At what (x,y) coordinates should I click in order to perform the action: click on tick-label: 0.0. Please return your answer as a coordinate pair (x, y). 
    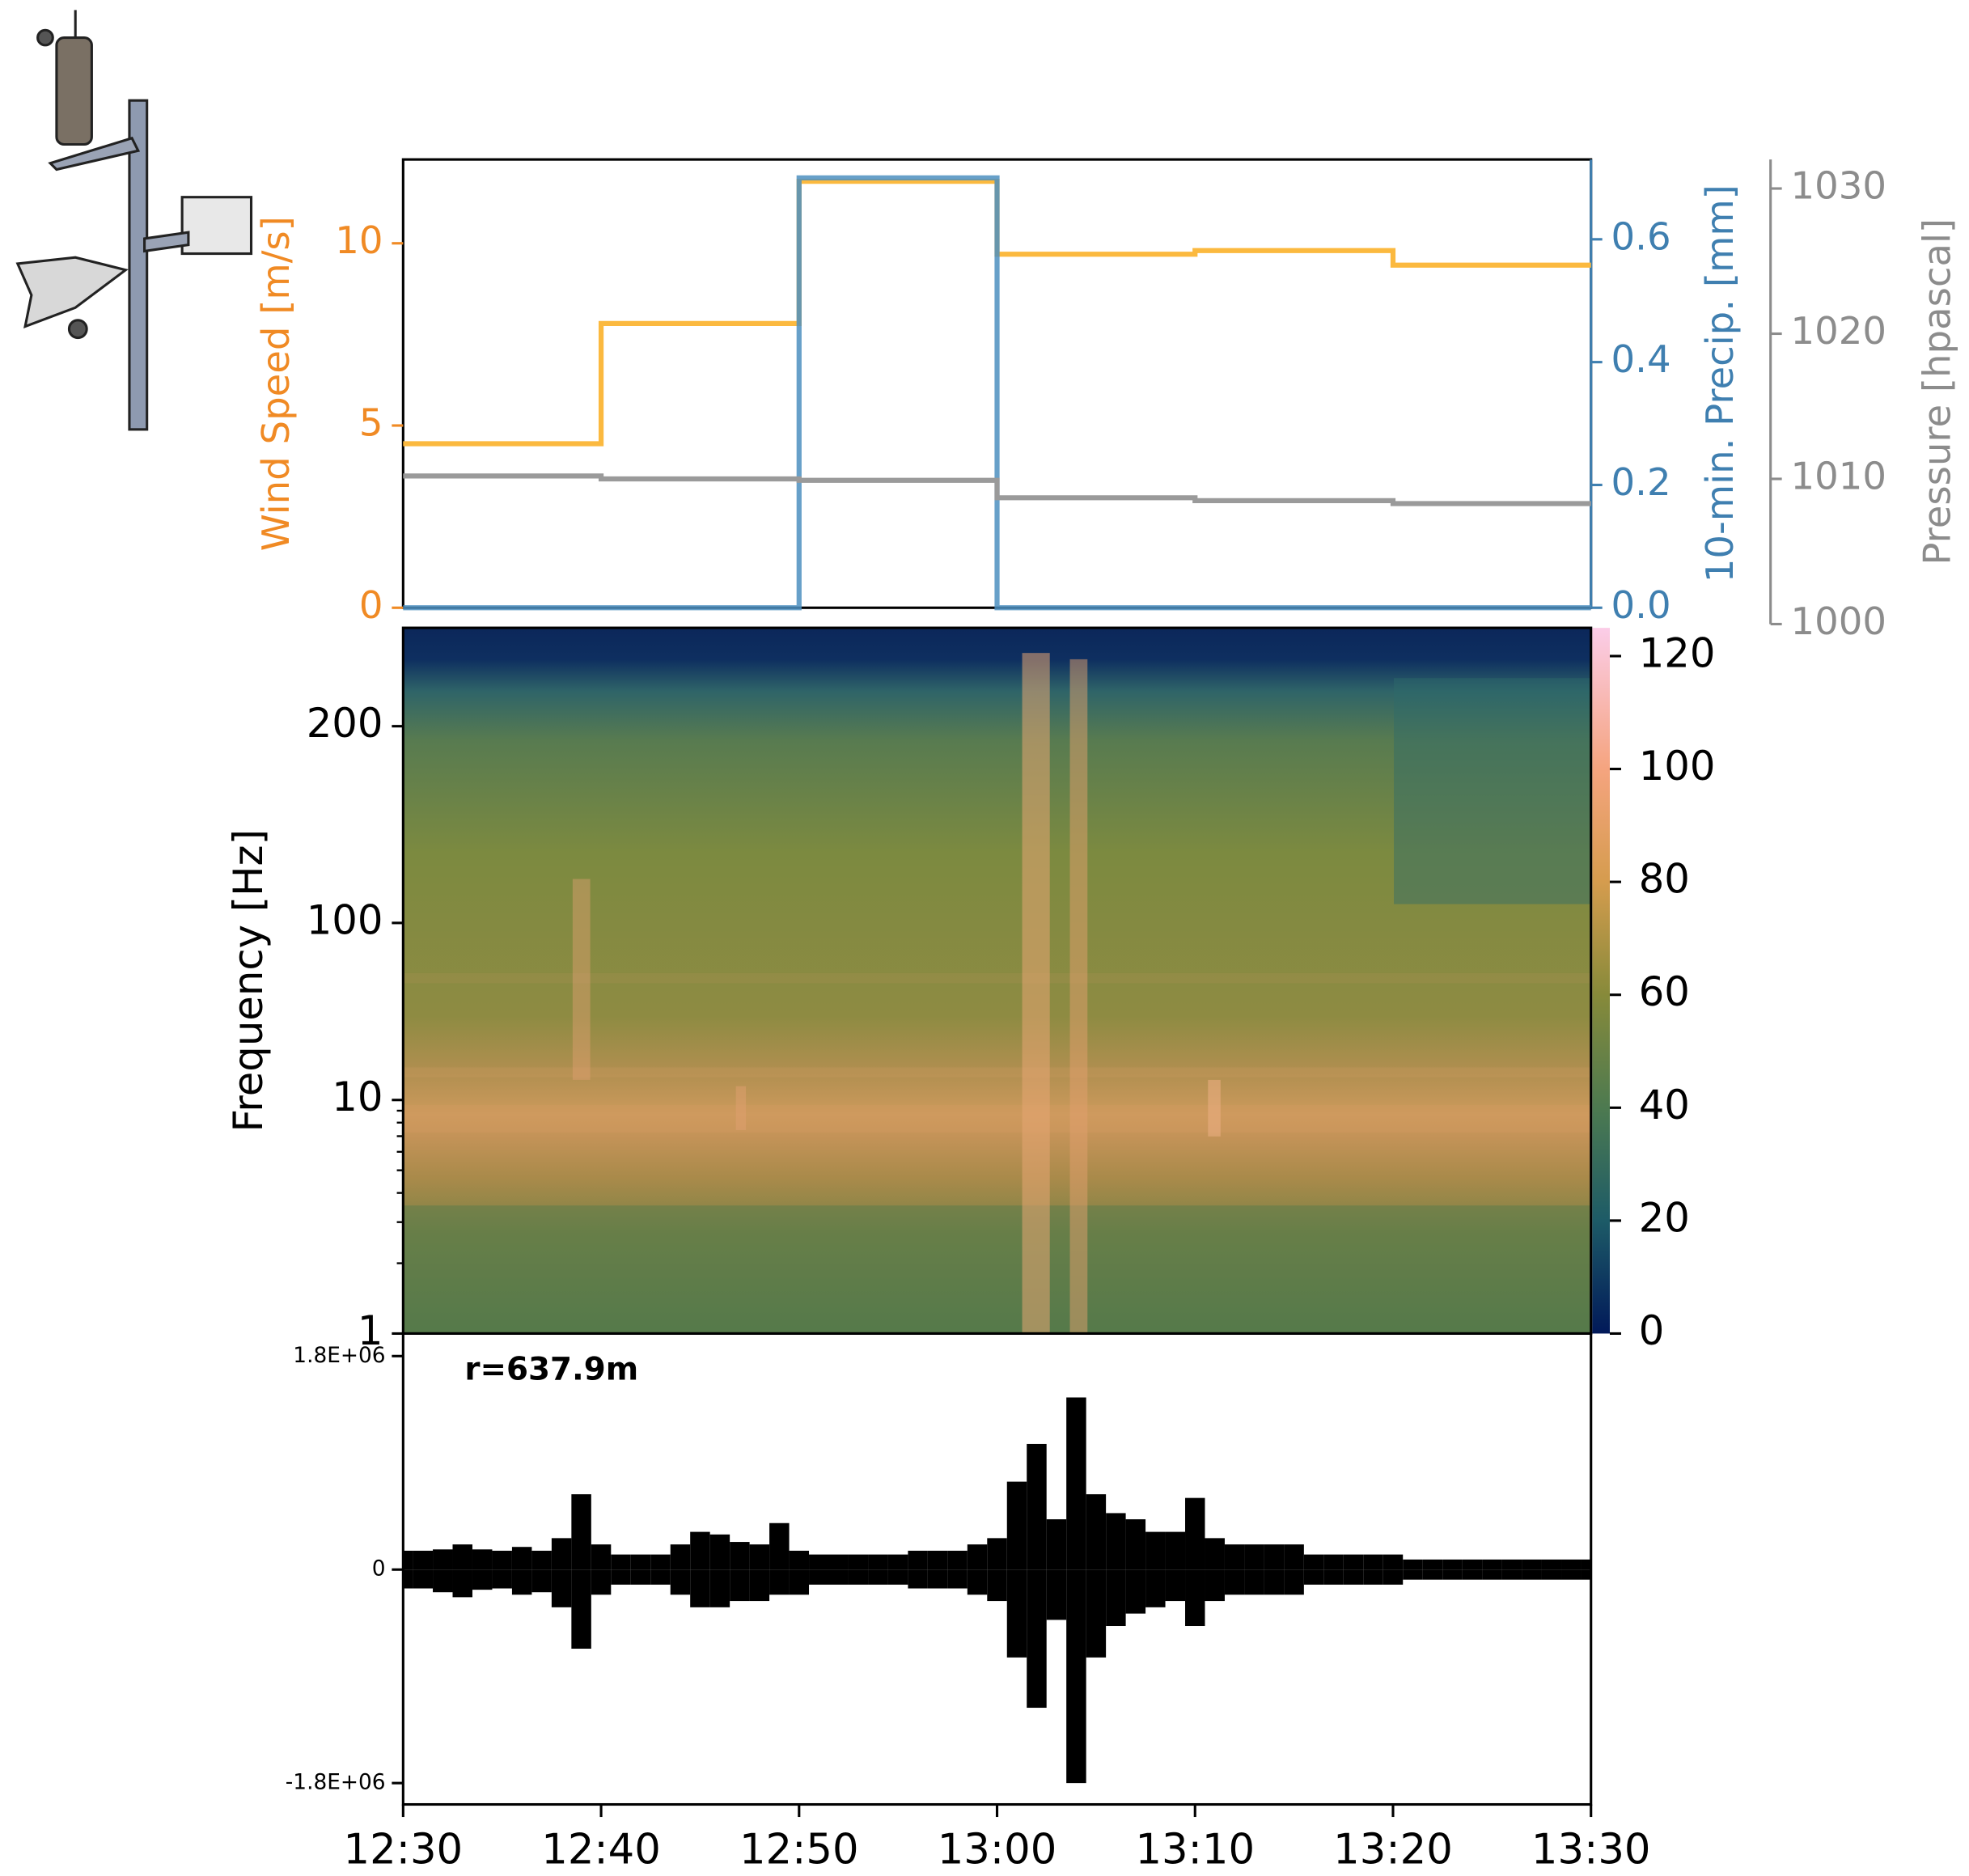
    Looking at the image, I should click on (1641, 605).